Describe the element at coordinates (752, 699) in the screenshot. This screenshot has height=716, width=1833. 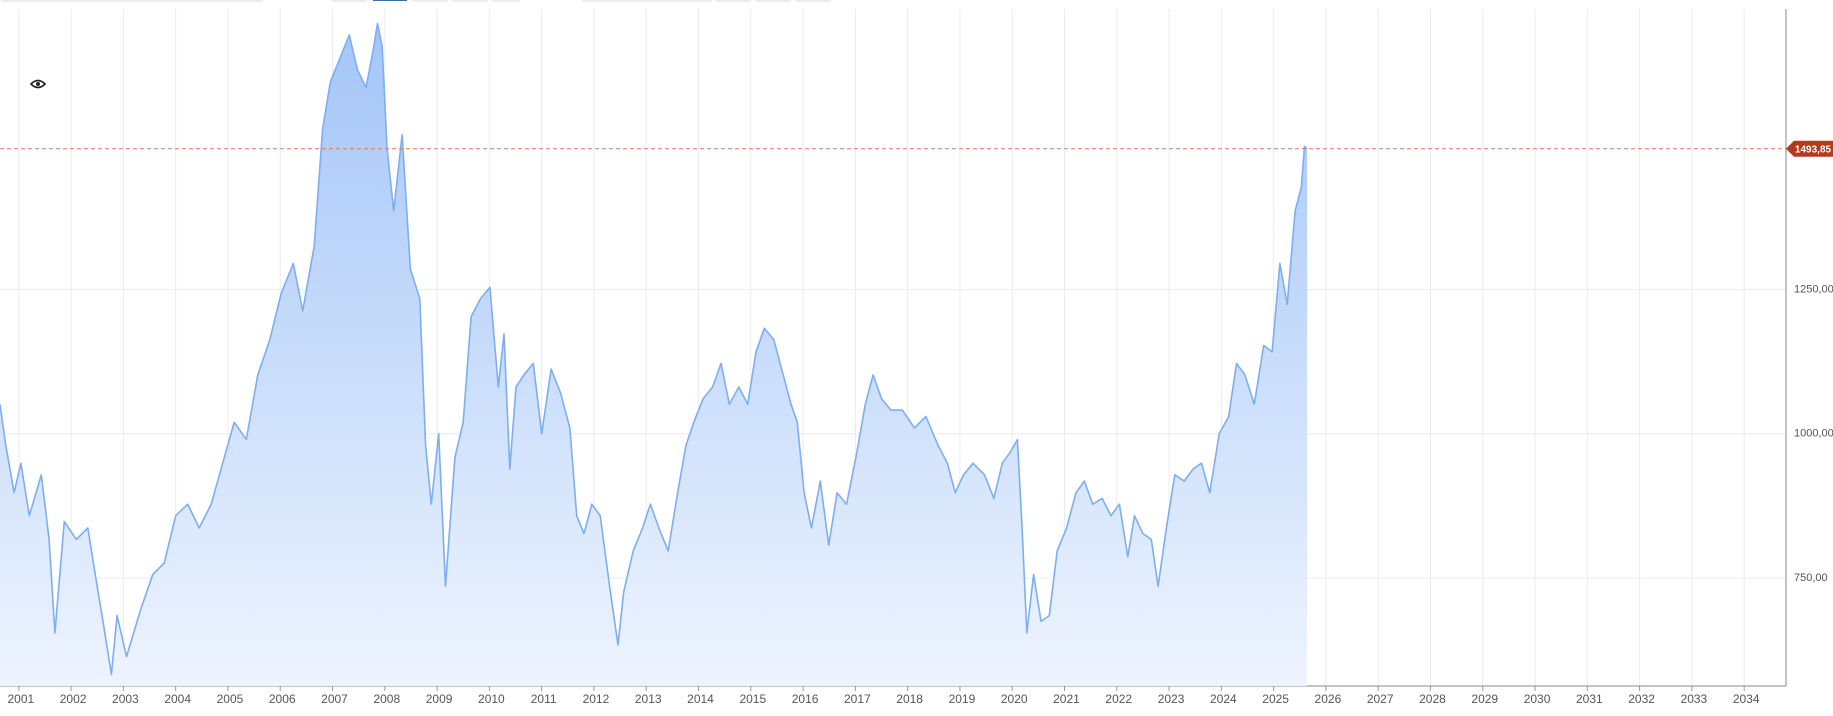
I see `x-tick-label: 2015` at that location.